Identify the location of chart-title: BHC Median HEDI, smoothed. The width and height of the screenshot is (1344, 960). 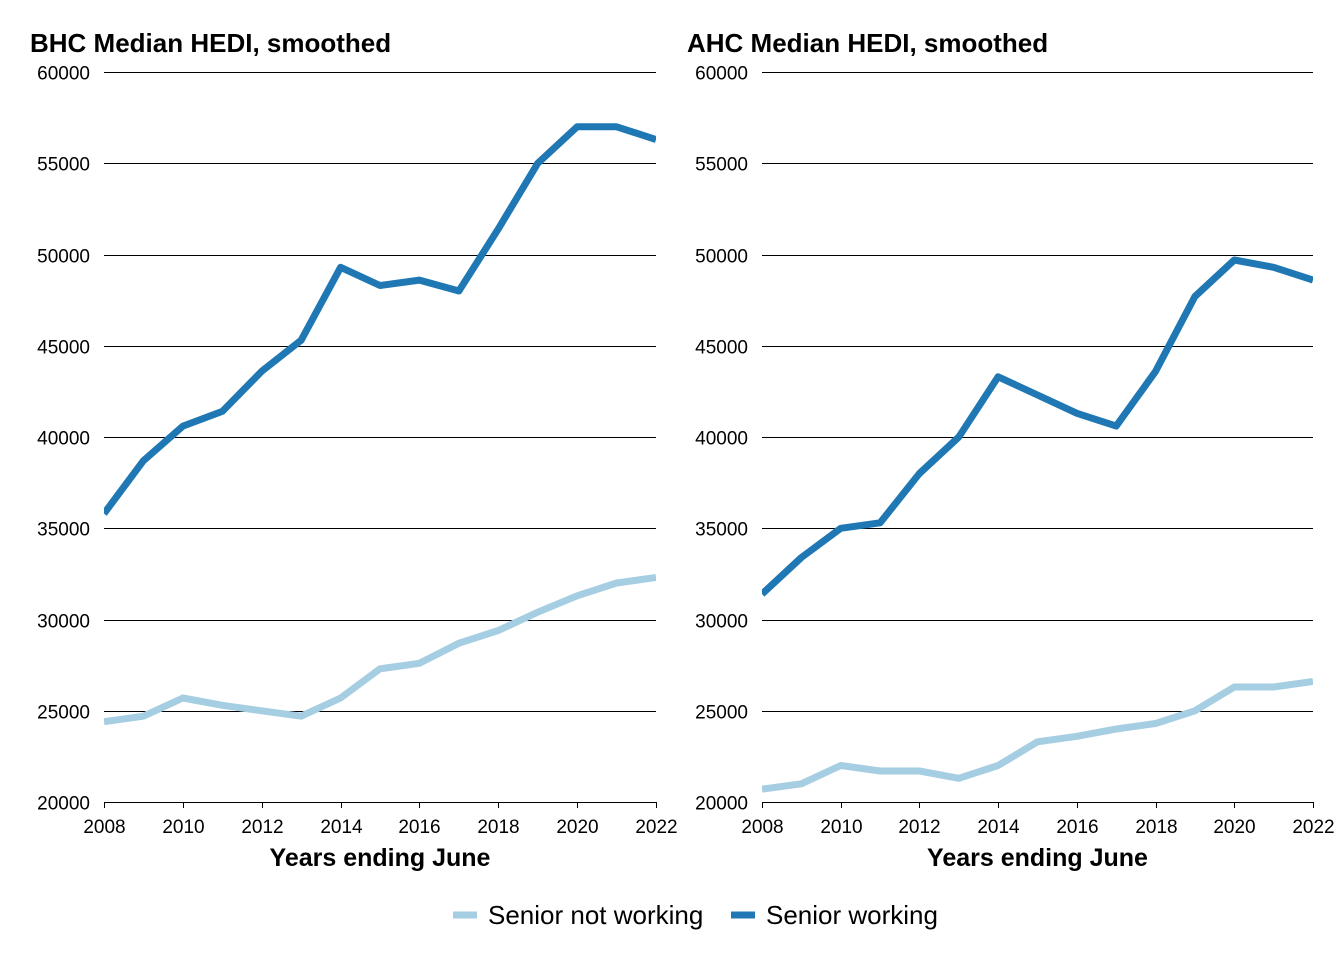
(210, 43).